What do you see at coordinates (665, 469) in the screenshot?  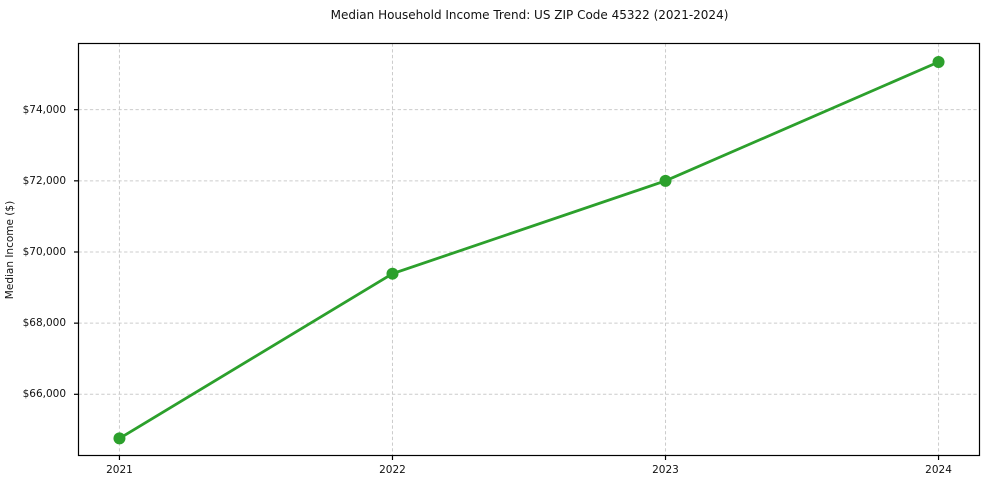 I see `x-tick-label: 2023` at bounding box center [665, 469].